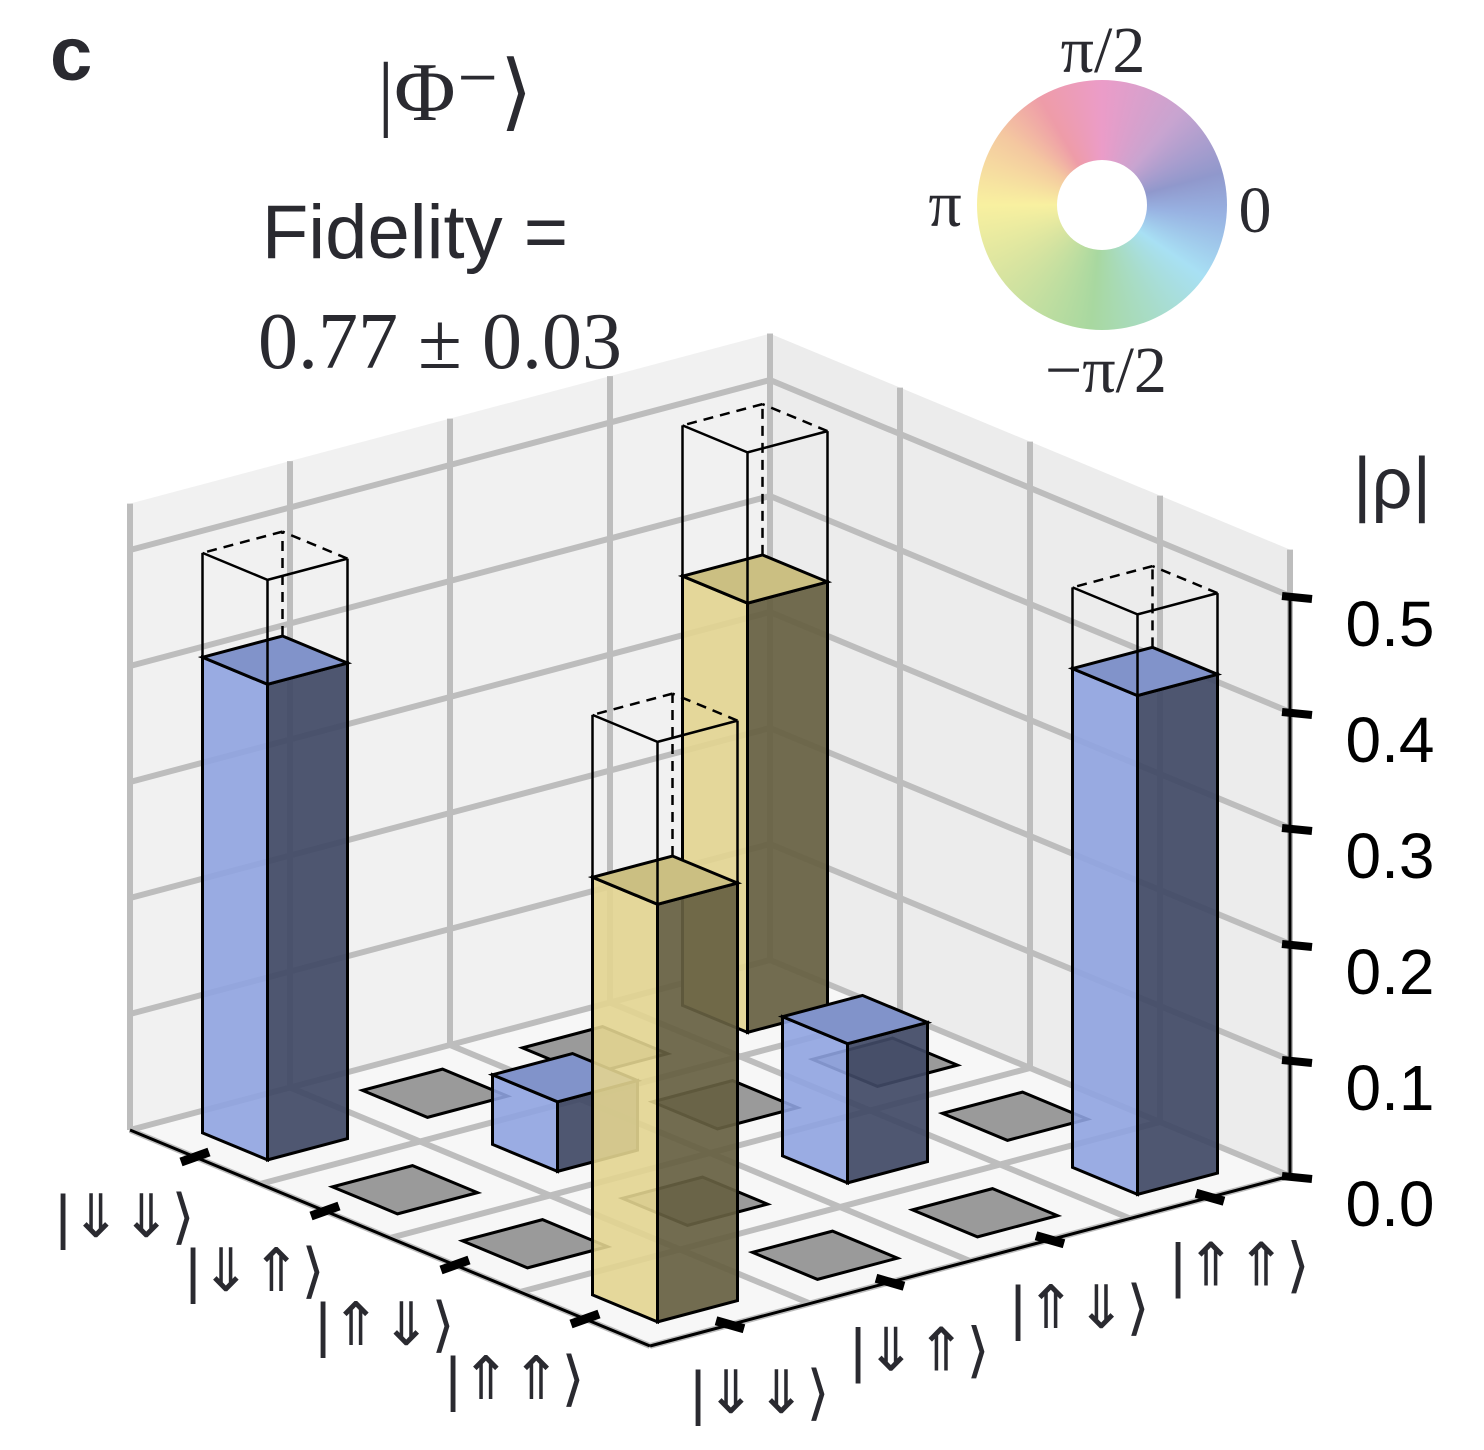  What do you see at coordinates (1390, 1204) in the screenshot?
I see `z-tick-label: 0.0` at bounding box center [1390, 1204].